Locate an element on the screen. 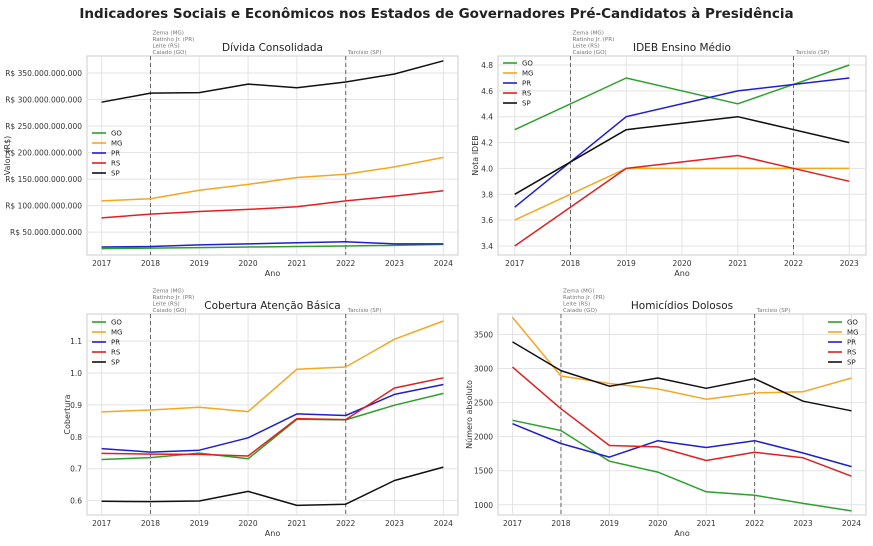 The height and width of the screenshot is (546, 873). y-axis-label: Número absoluto is located at coordinates (469, 414).